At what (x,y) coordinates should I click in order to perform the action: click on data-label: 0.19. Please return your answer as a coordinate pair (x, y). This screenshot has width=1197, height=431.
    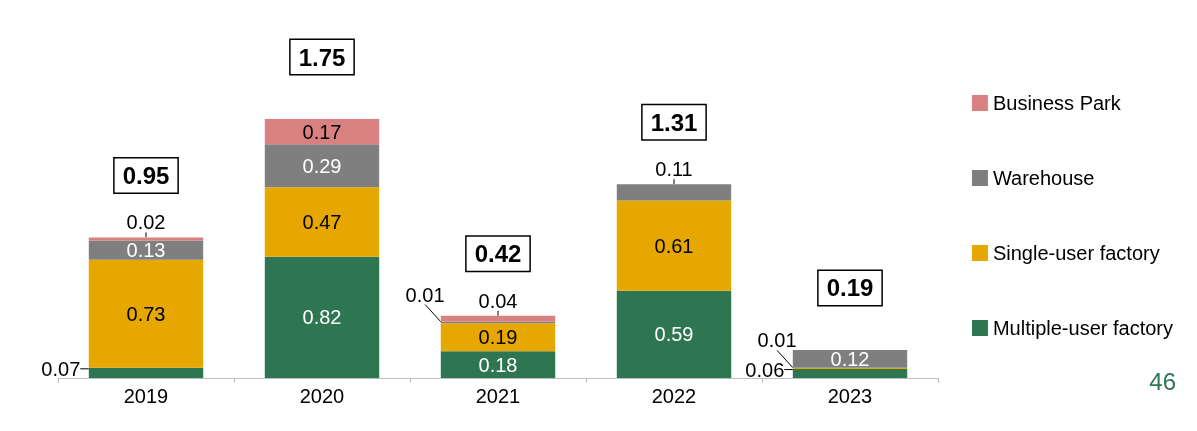
    Looking at the image, I should click on (498, 337).